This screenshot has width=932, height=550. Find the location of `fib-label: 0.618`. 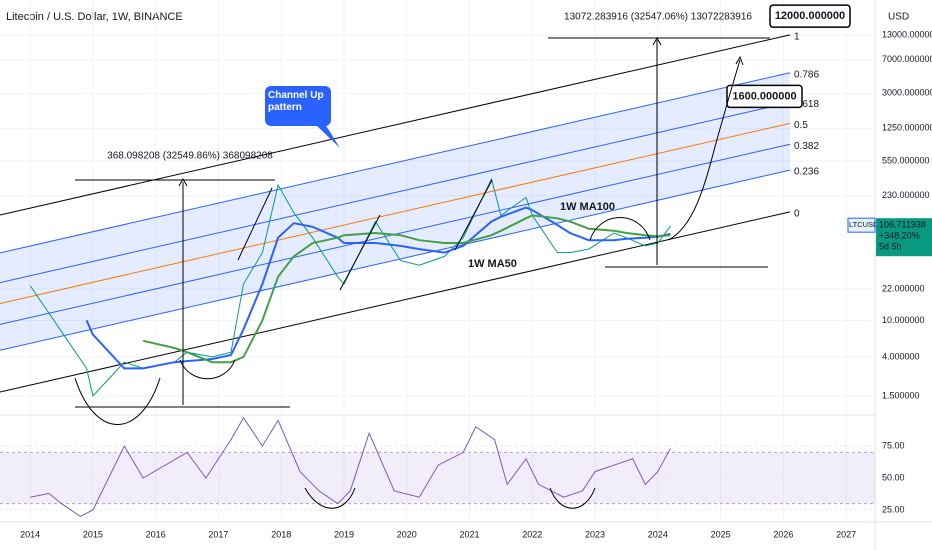

fib-label: 0.618 is located at coordinates (806, 104).